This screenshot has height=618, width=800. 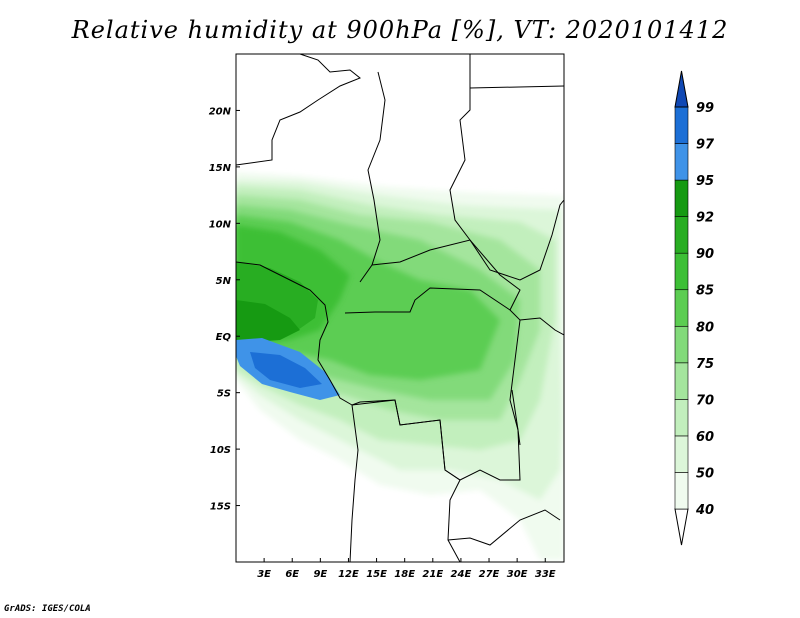 I want to click on colorbar-label: 90, so click(x=705, y=254).